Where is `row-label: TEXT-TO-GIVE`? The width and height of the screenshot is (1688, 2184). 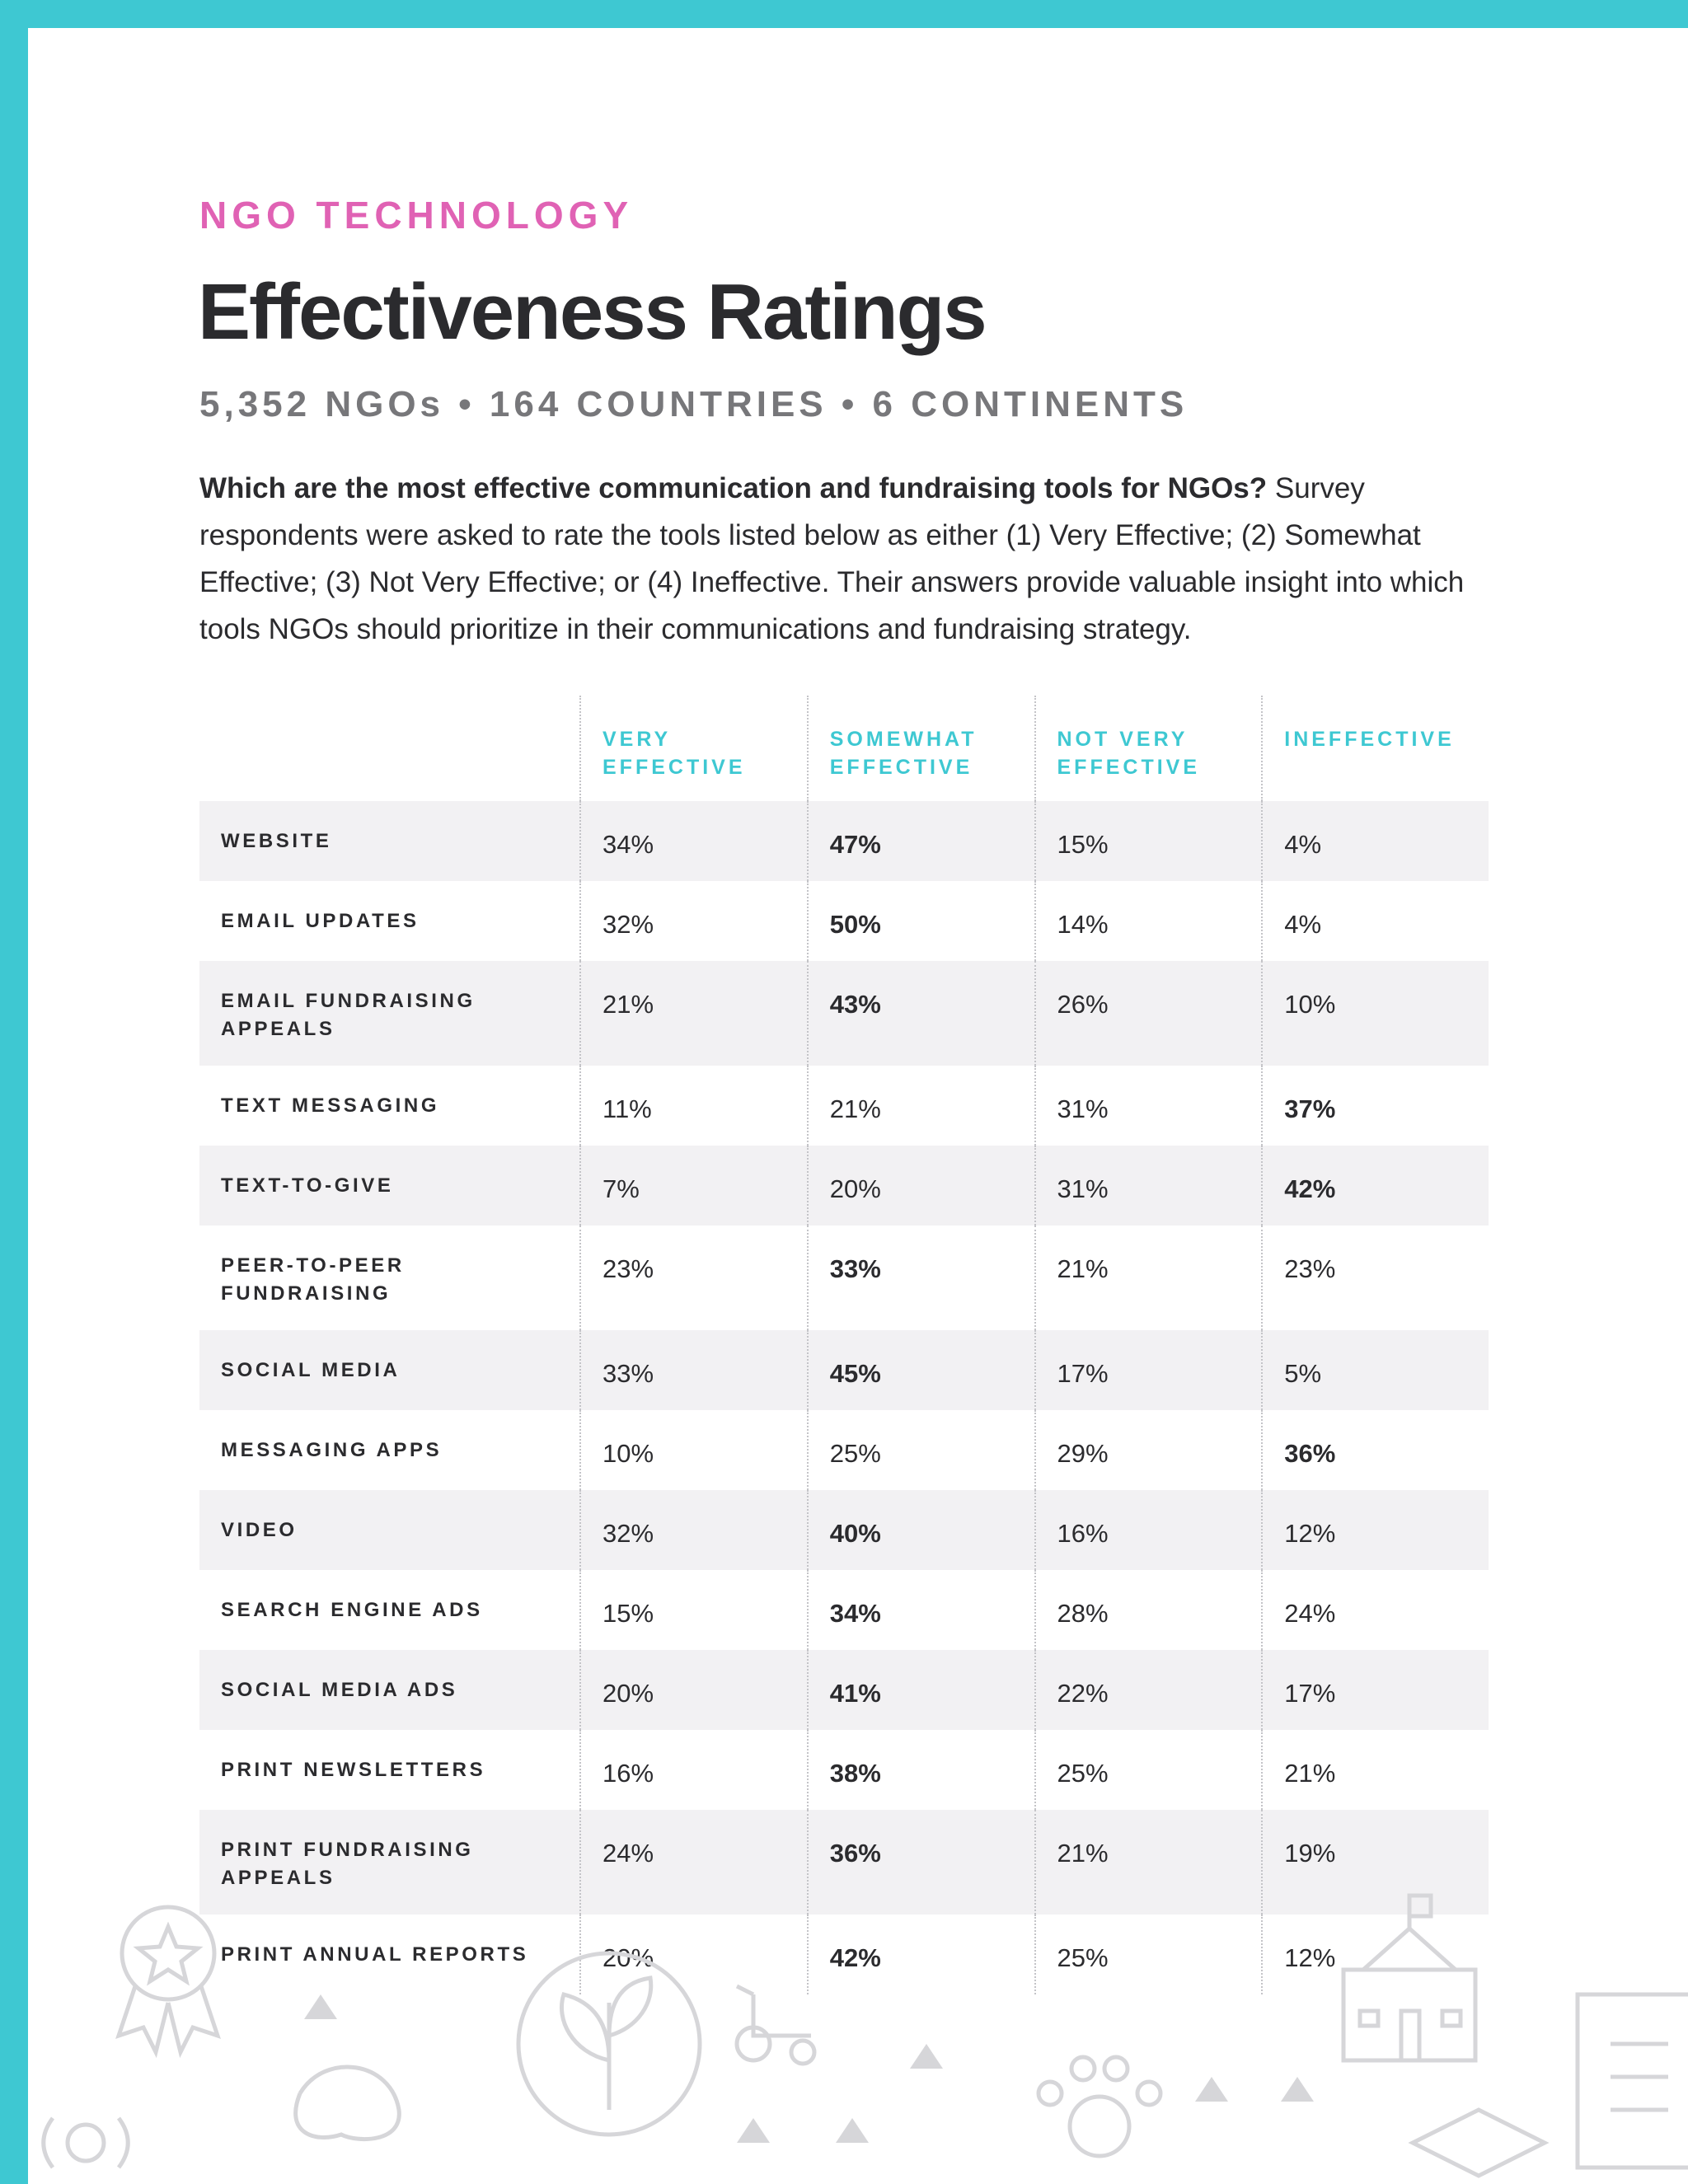 row-label: TEXT-TO-GIVE is located at coordinates (307, 1185).